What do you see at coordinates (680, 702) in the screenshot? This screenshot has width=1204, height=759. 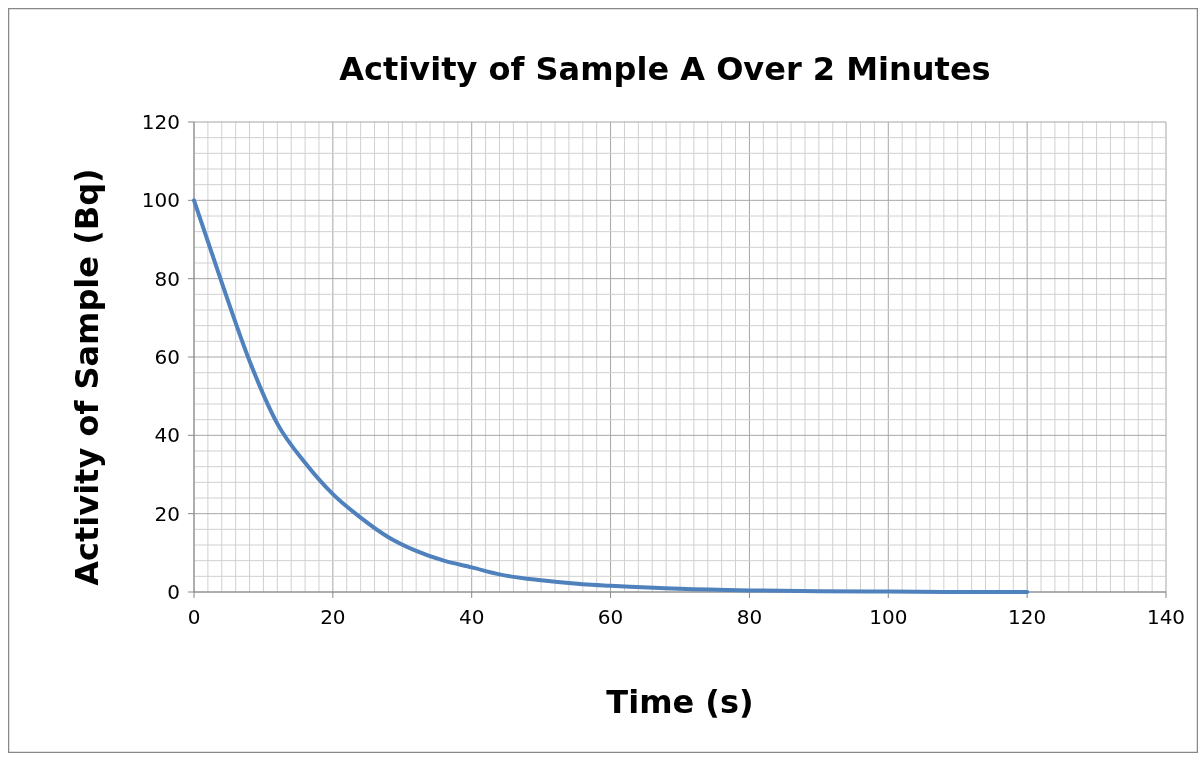 I see `x-axis-title: Time (s)` at bounding box center [680, 702].